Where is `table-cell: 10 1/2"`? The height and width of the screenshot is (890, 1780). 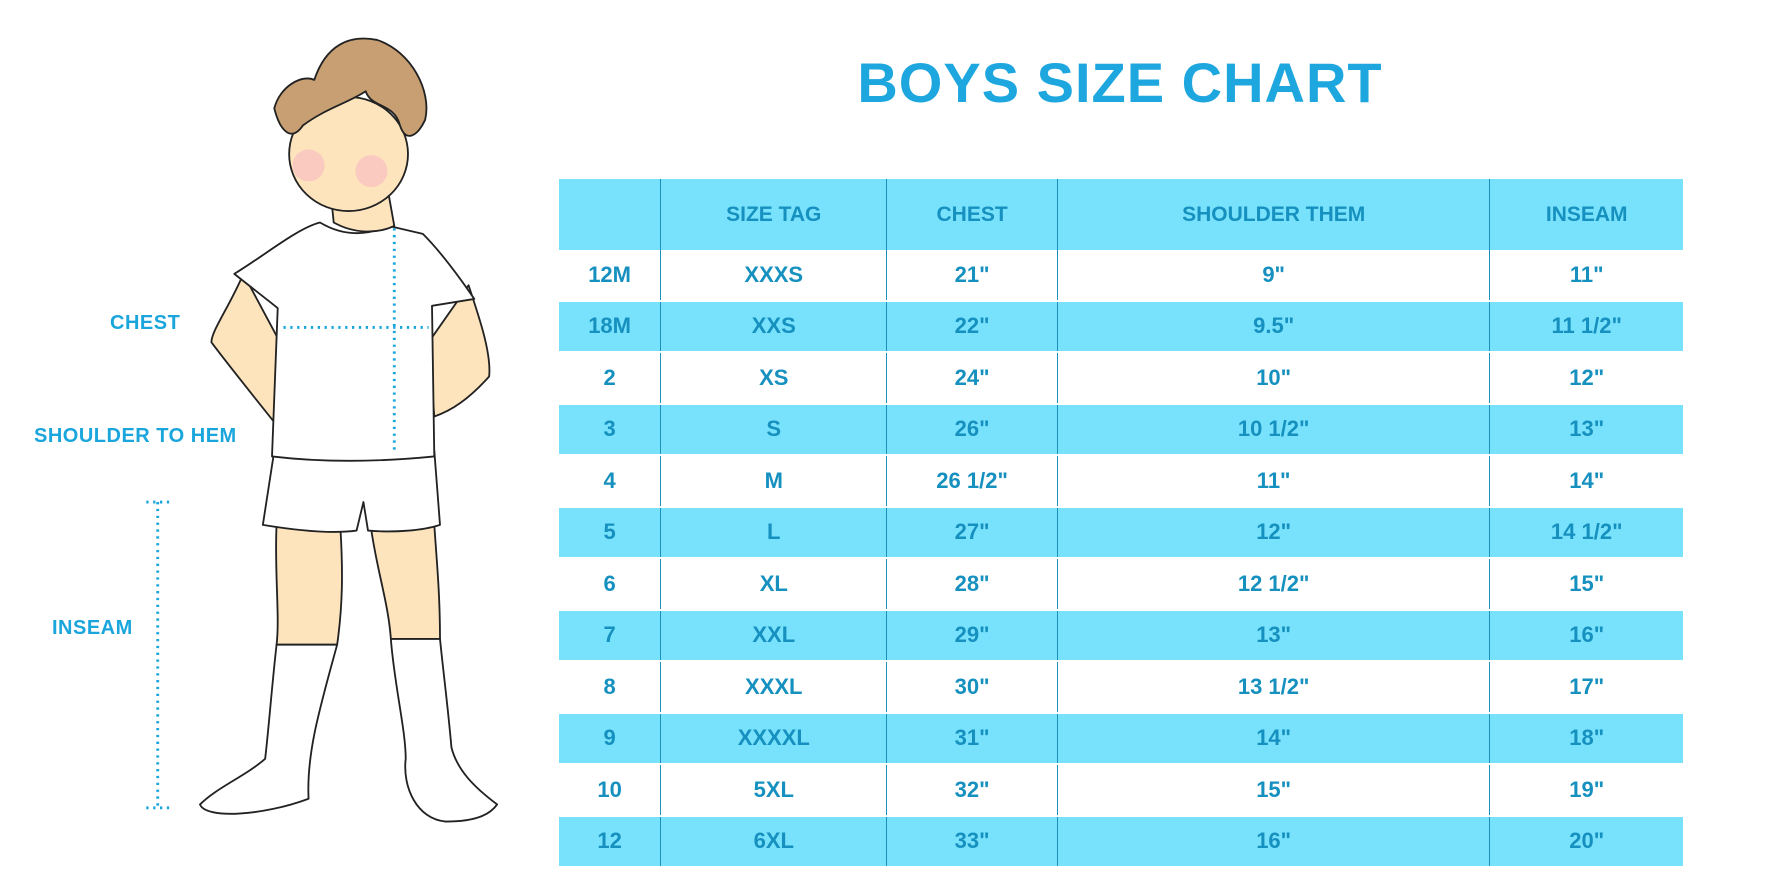 table-cell: 10 1/2" is located at coordinates (1273, 428).